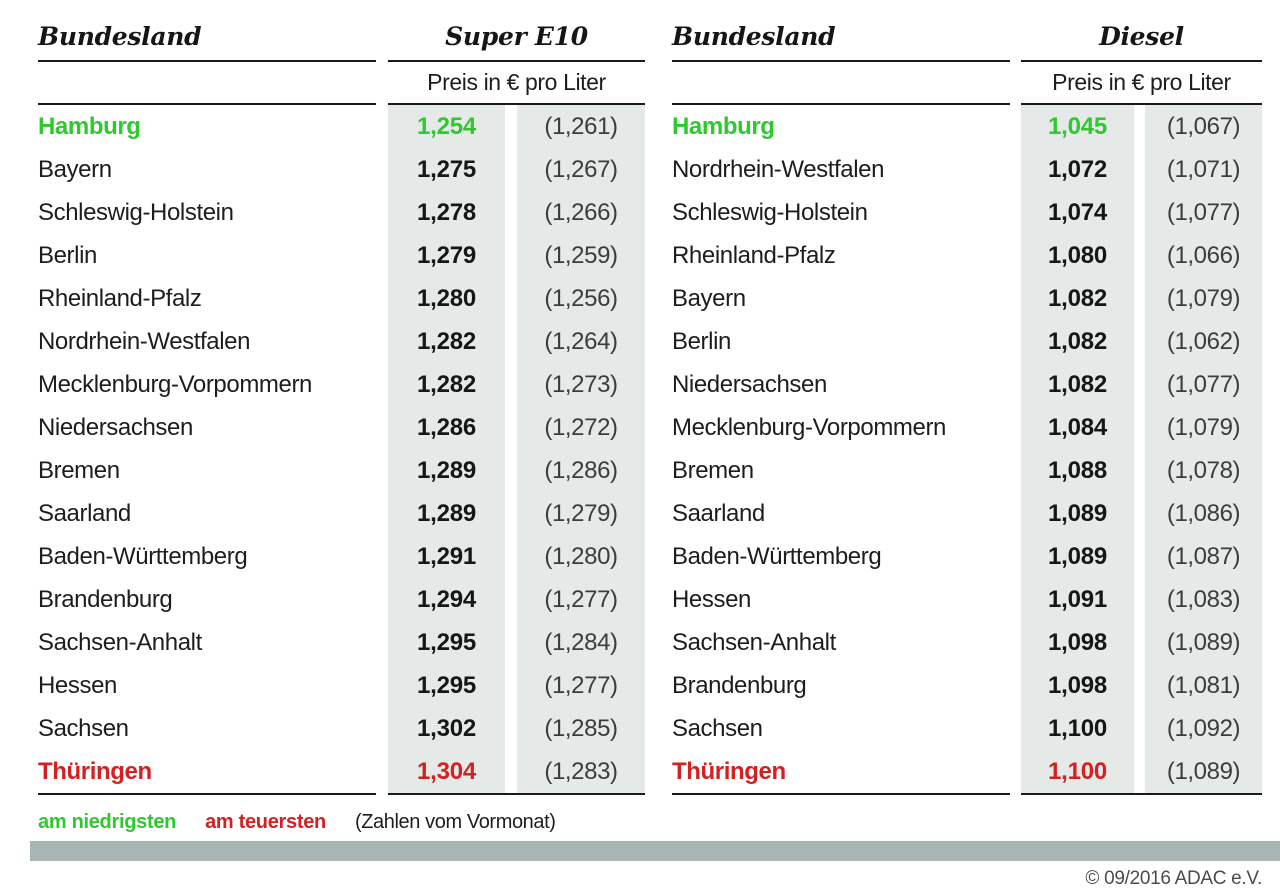 This screenshot has height=893, width=1280. What do you see at coordinates (1141, 36) in the screenshot?
I see `column-header-fuel: Diesel` at bounding box center [1141, 36].